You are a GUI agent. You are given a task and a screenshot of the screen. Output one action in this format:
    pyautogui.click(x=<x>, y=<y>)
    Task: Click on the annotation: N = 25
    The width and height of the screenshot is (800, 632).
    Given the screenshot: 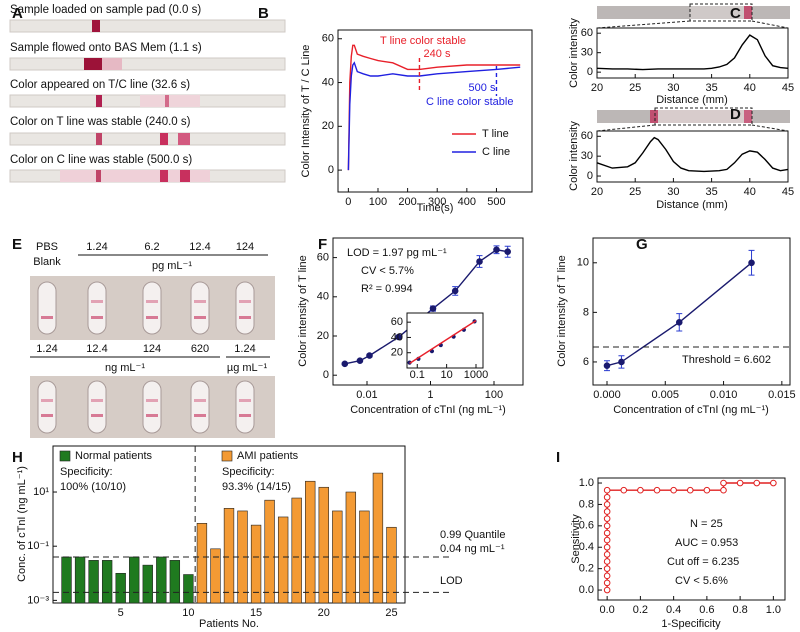 What is the action you would take?
    pyautogui.click(x=706, y=524)
    